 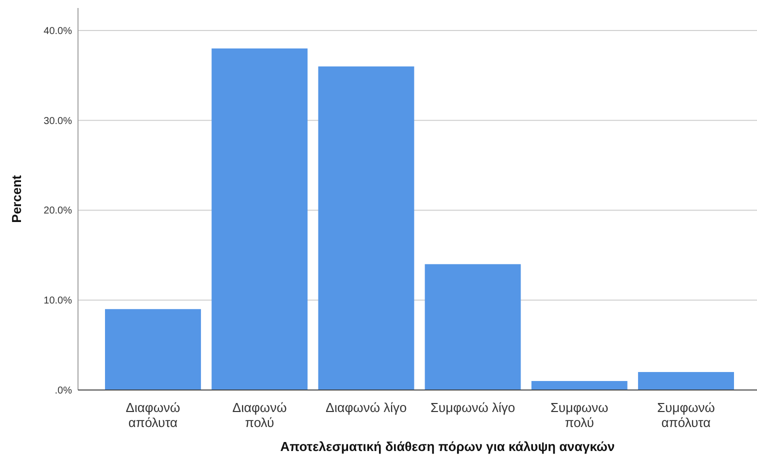 I want to click on x-tick-label: Συμφωνω πολύ, so click(x=579, y=415).